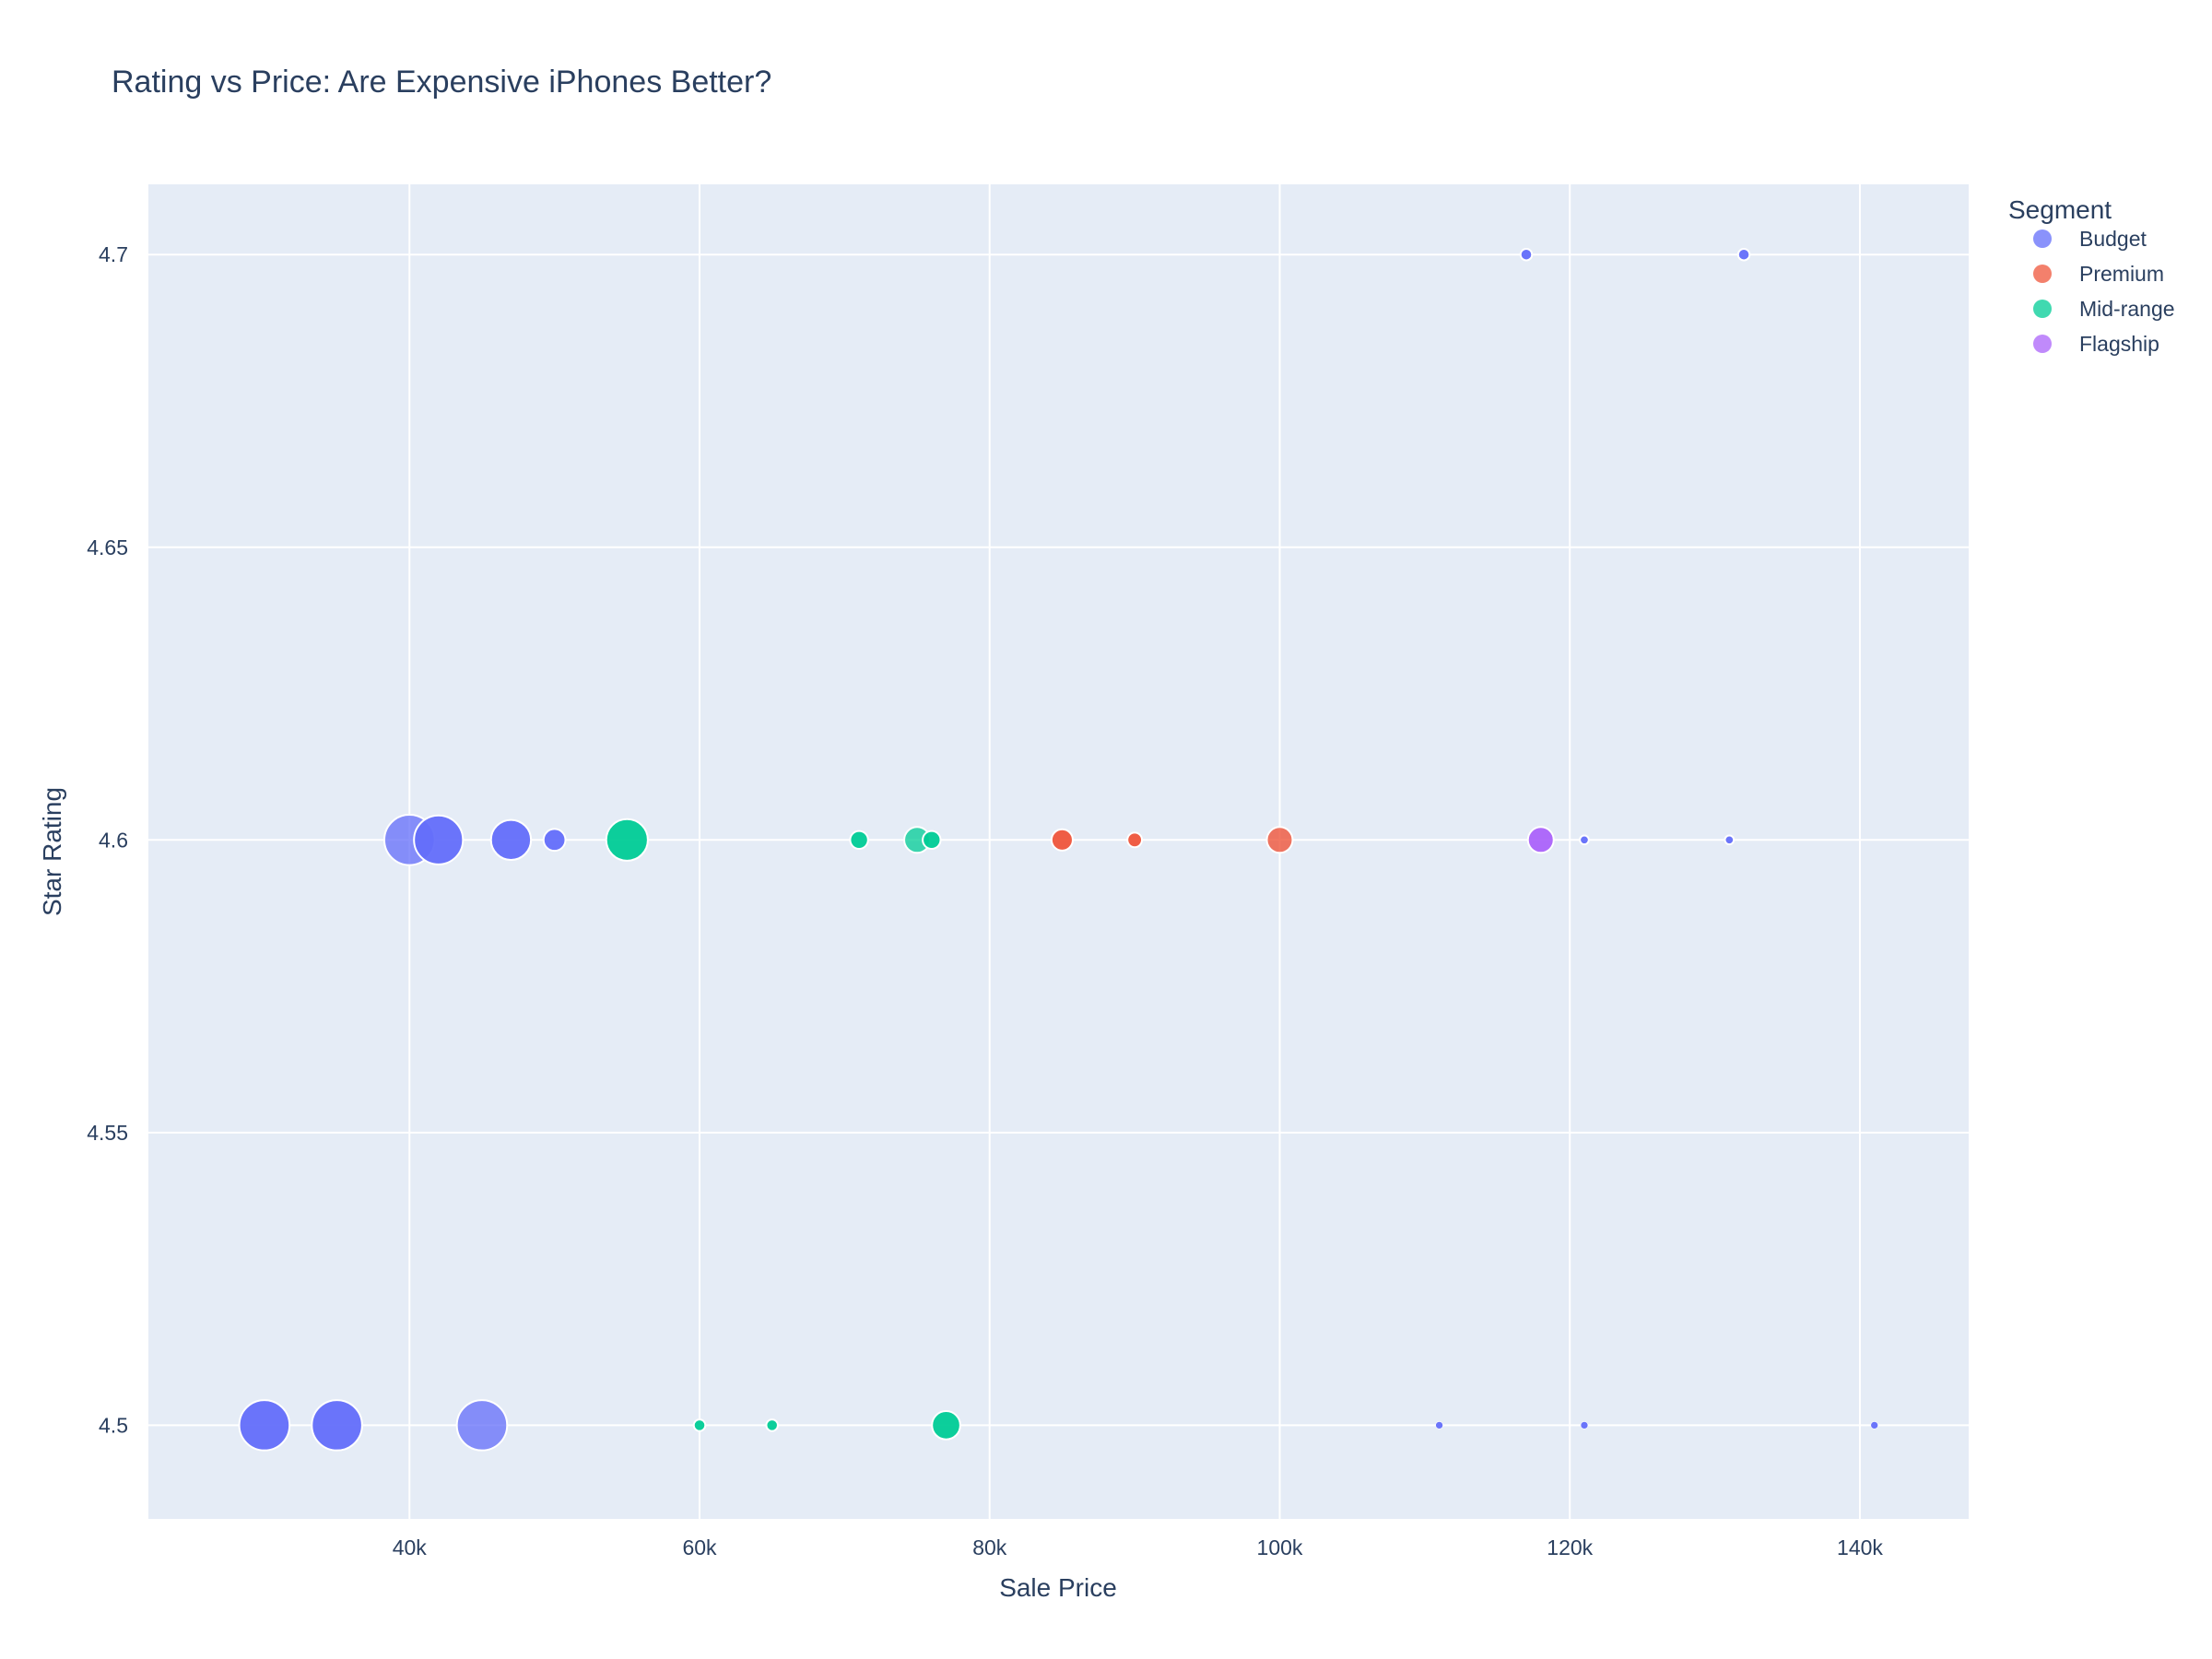 This screenshot has width=2212, height=1659. I want to click on x-tick-label: 120k, so click(1570, 1547).